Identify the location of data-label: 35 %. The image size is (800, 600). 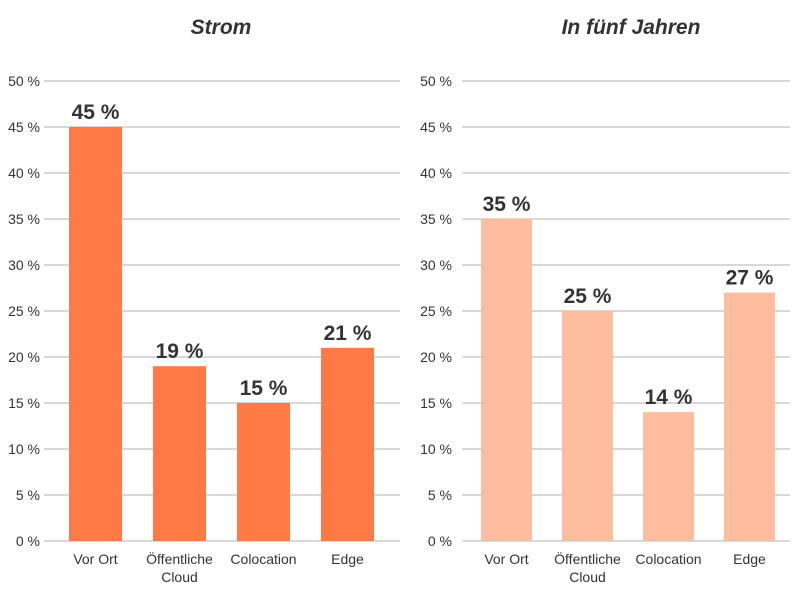
(507, 204).